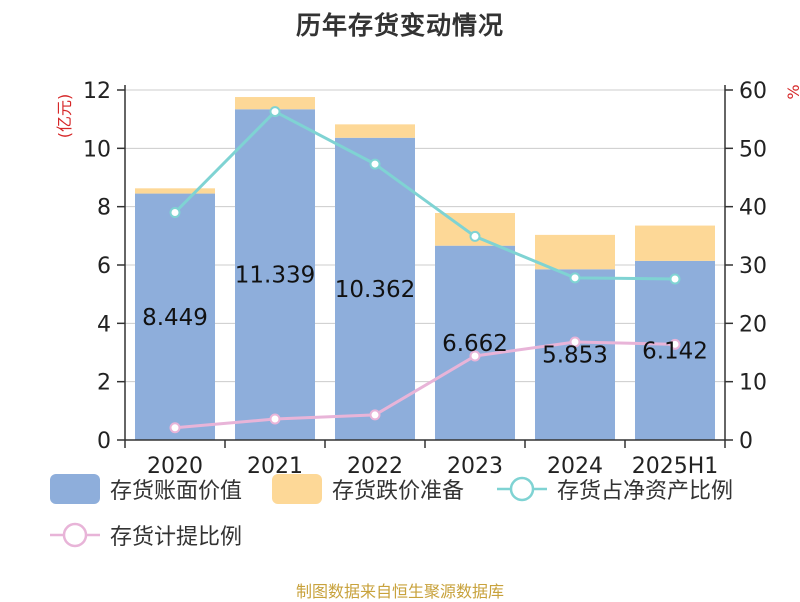  Describe the element at coordinates (792, 91) in the screenshot. I see `y-axis-title-right: %` at that location.